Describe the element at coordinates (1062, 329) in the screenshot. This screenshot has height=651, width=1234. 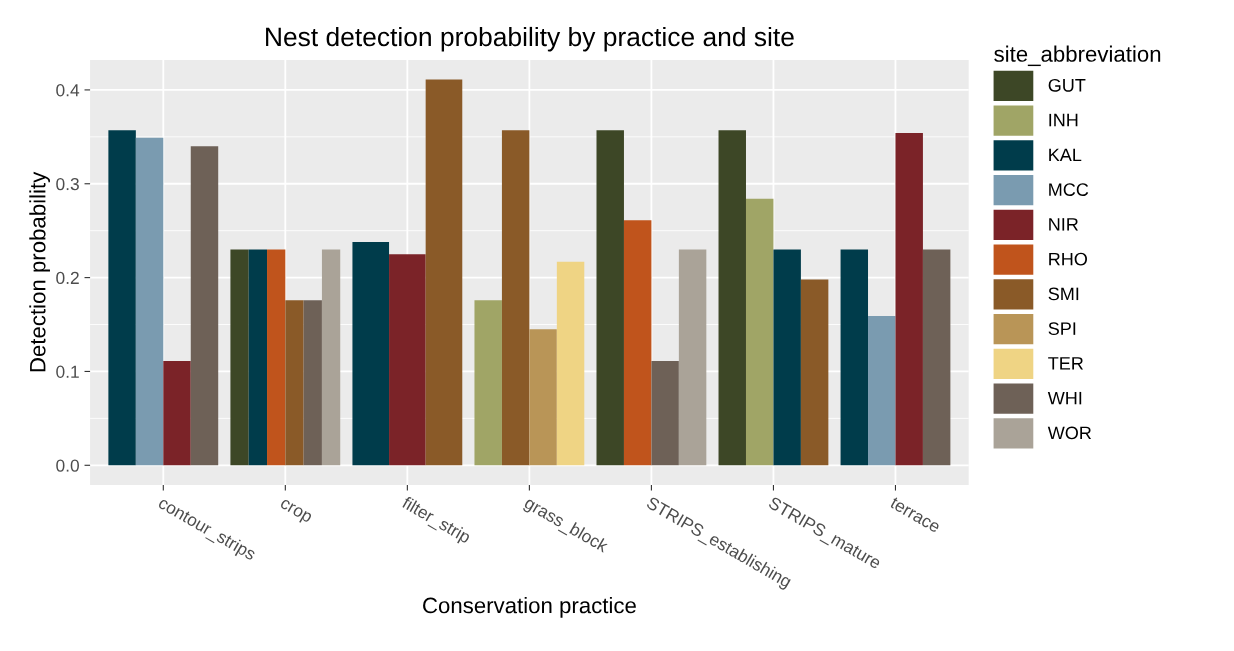
I see `legend-label: SPI` at that location.